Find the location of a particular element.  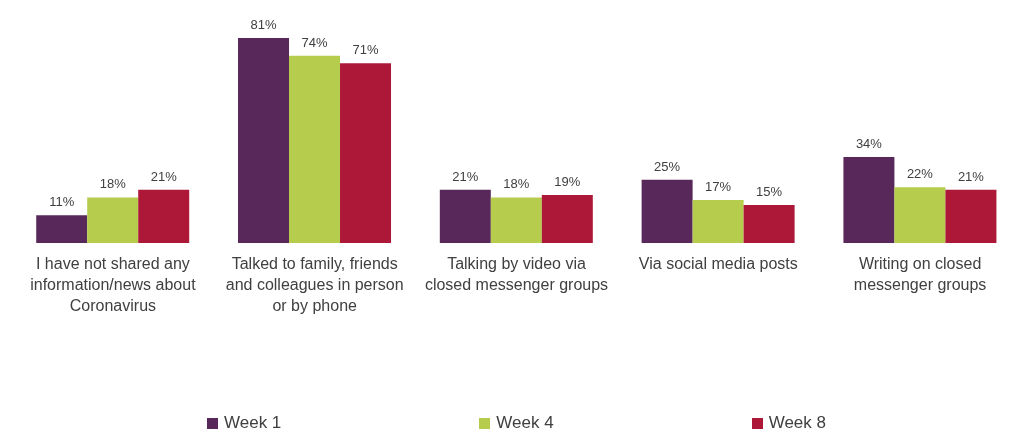

legend-label: Week 4 is located at coordinates (525, 423).